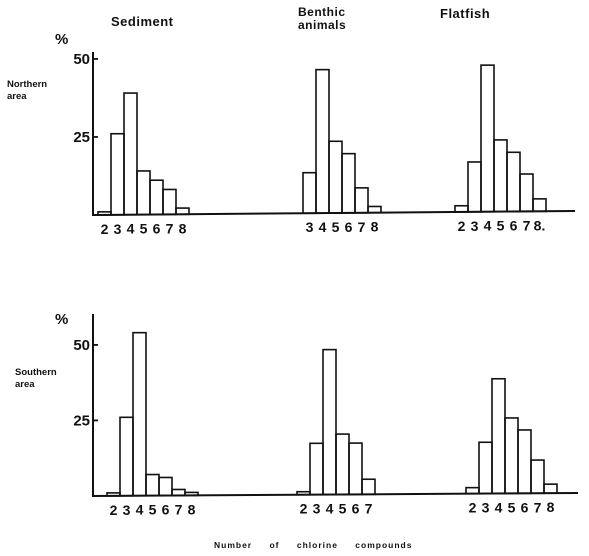 The image size is (589, 556). Describe the element at coordinates (356, 508) in the screenshot. I see `x-tick-label-southern-area-benthic-animals-6: 6` at that location.